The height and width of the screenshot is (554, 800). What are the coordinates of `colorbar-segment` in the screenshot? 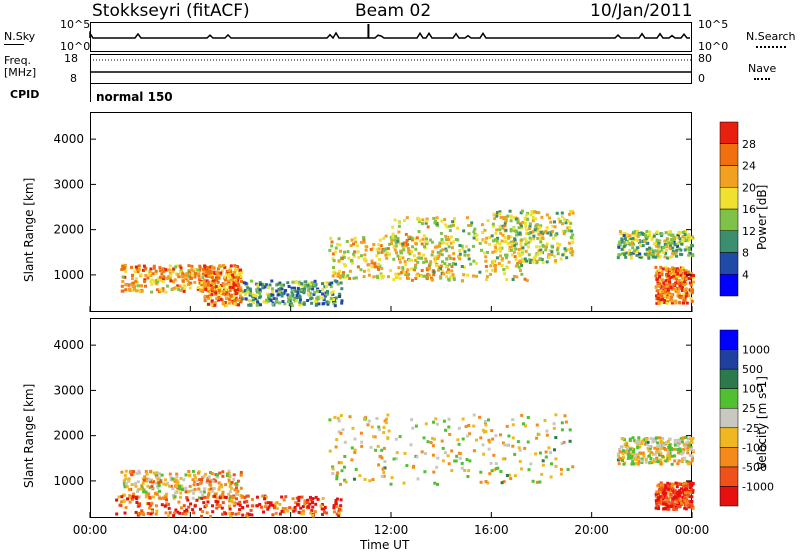 It's located at (729, 132).